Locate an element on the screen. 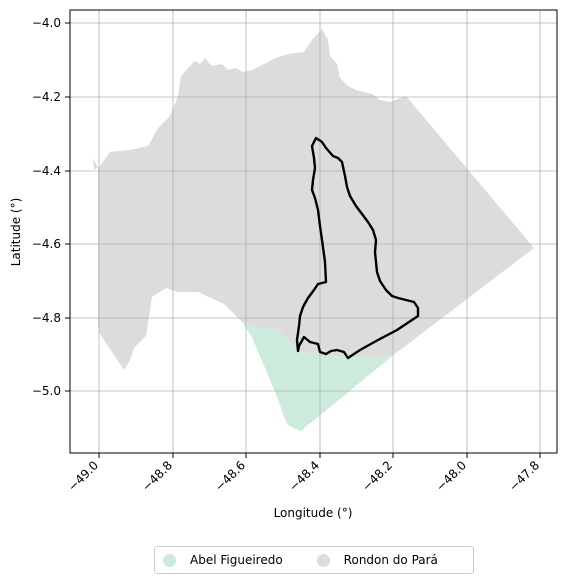  x-tick-label: −48.4 is located at coordinates (304, 476).